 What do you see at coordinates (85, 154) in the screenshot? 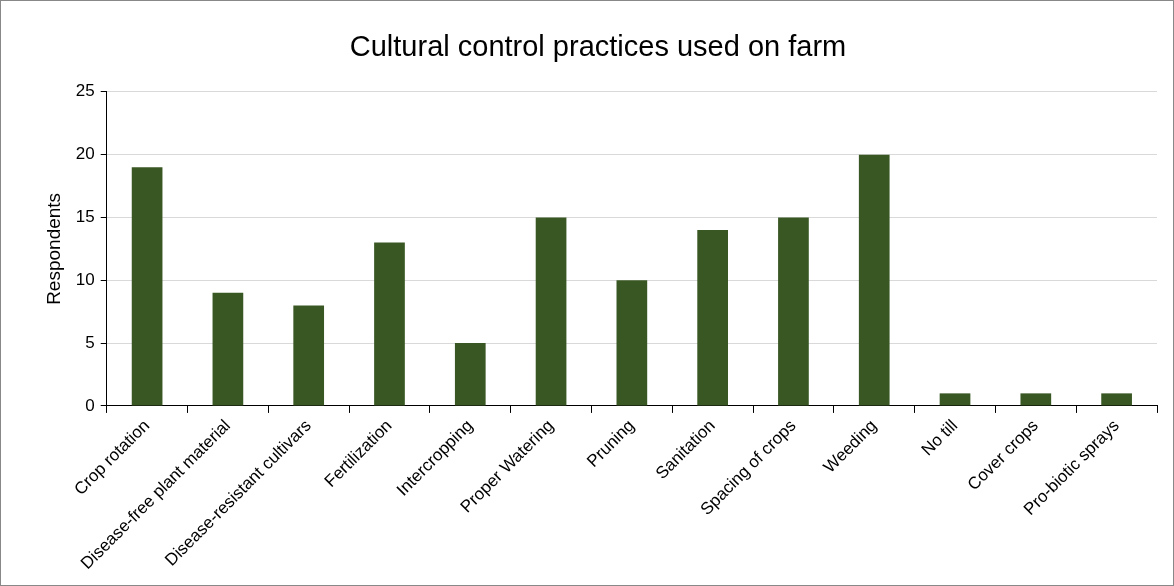
I see `y-tick-label: 20` at bounding box center [85, 154].